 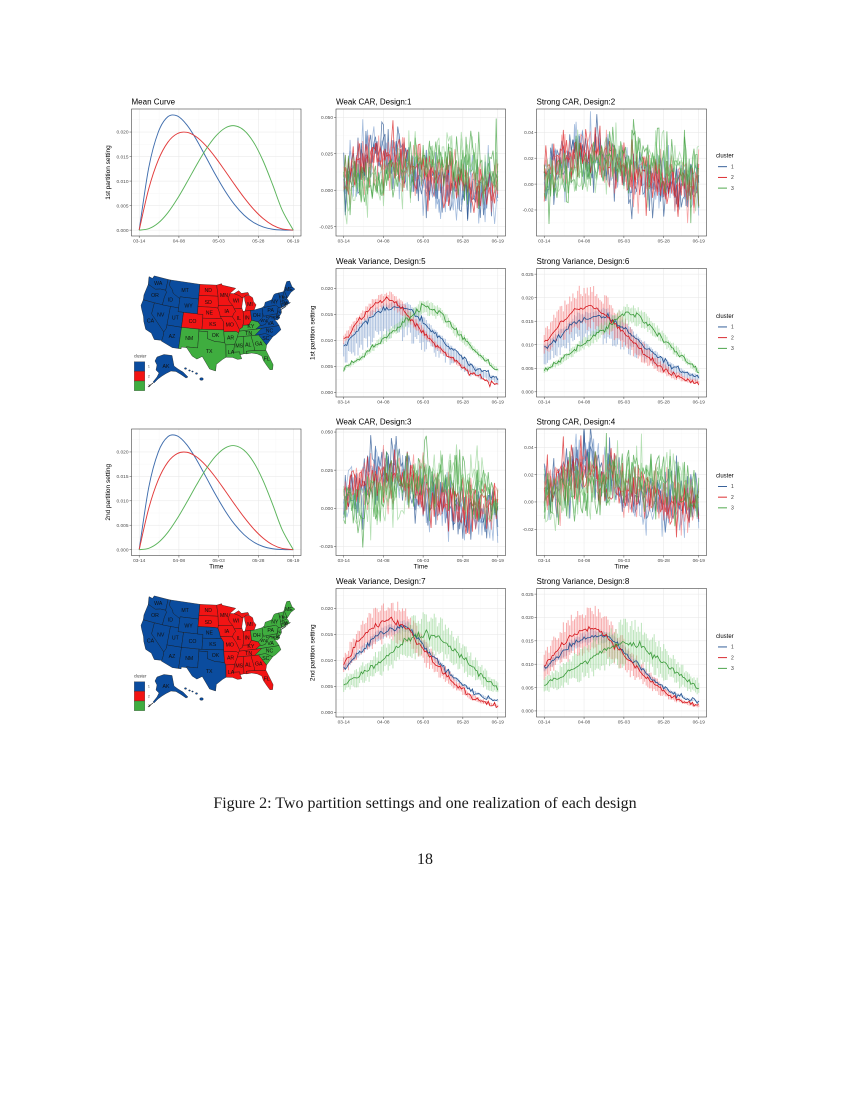 What do you see at coordinates (420, 337) in the screenshot?
I see `cluster-3-center-line` at bounding box center [420, 337].